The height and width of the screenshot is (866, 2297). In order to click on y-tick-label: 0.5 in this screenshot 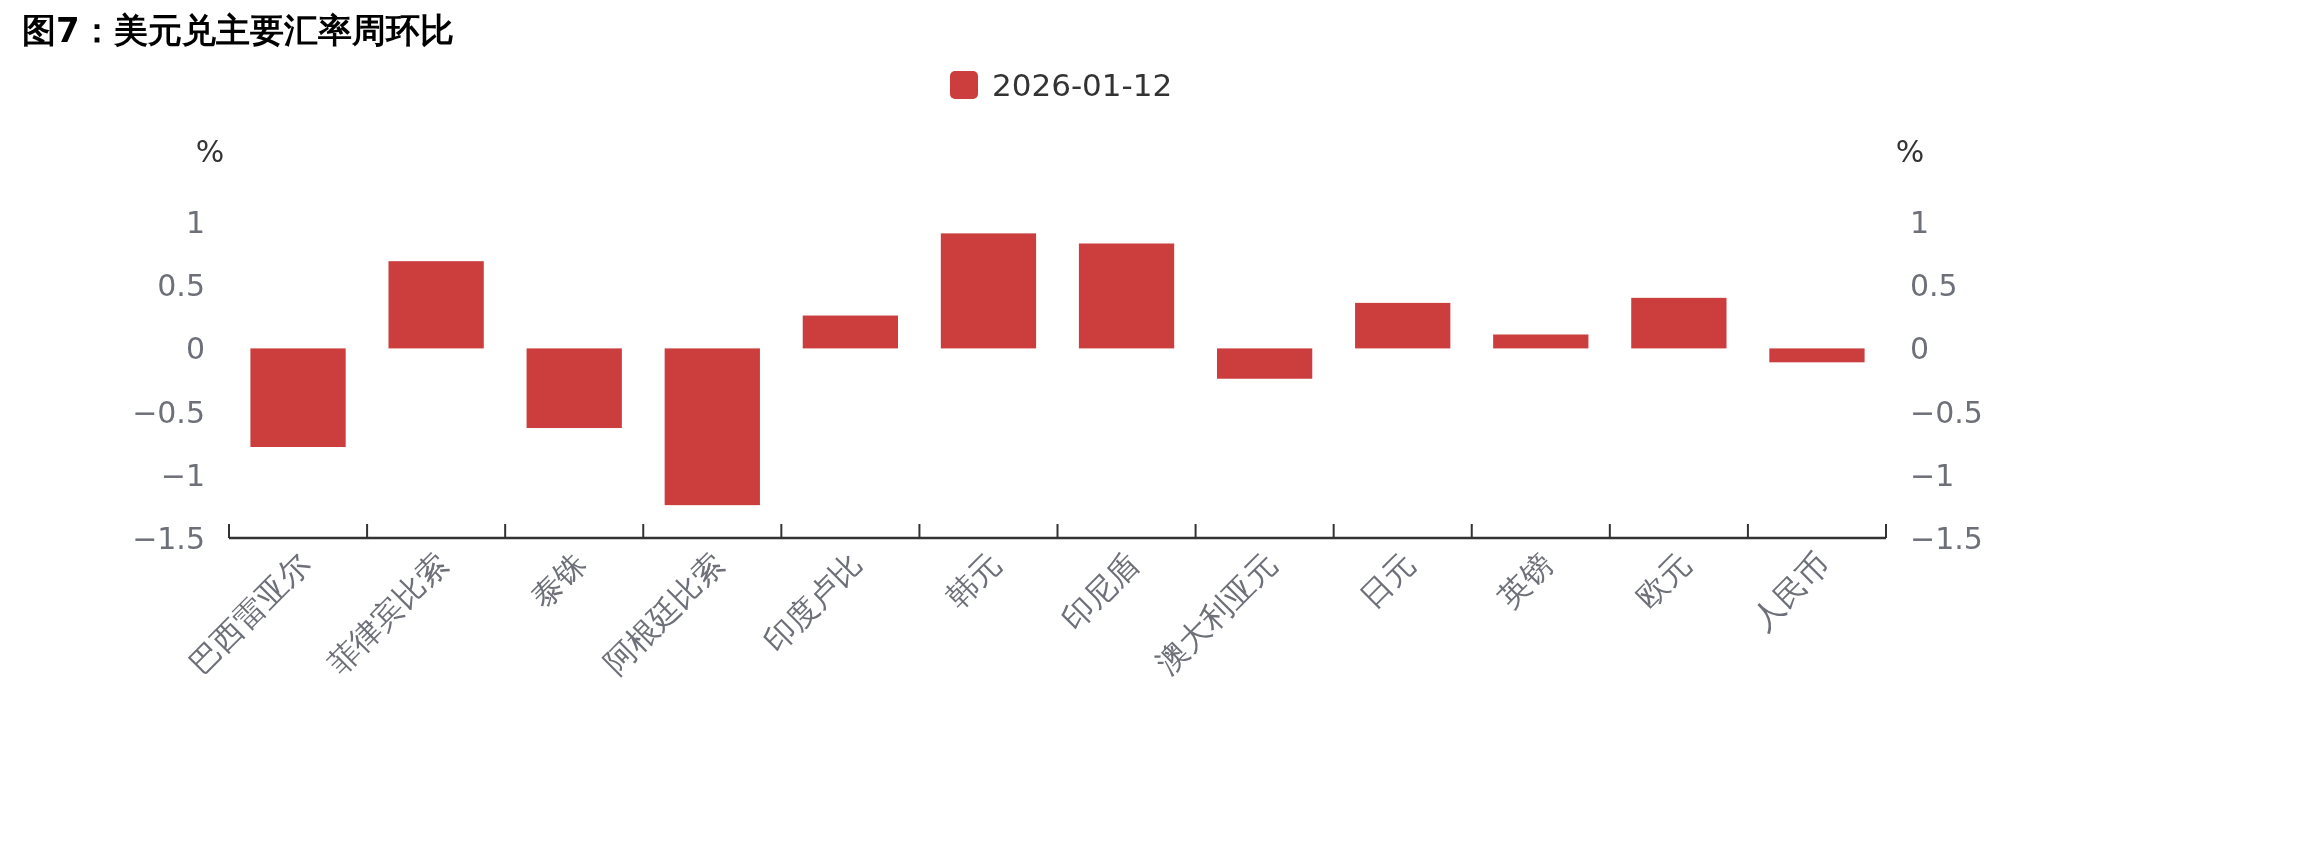, I will do `click(181, 286)`.